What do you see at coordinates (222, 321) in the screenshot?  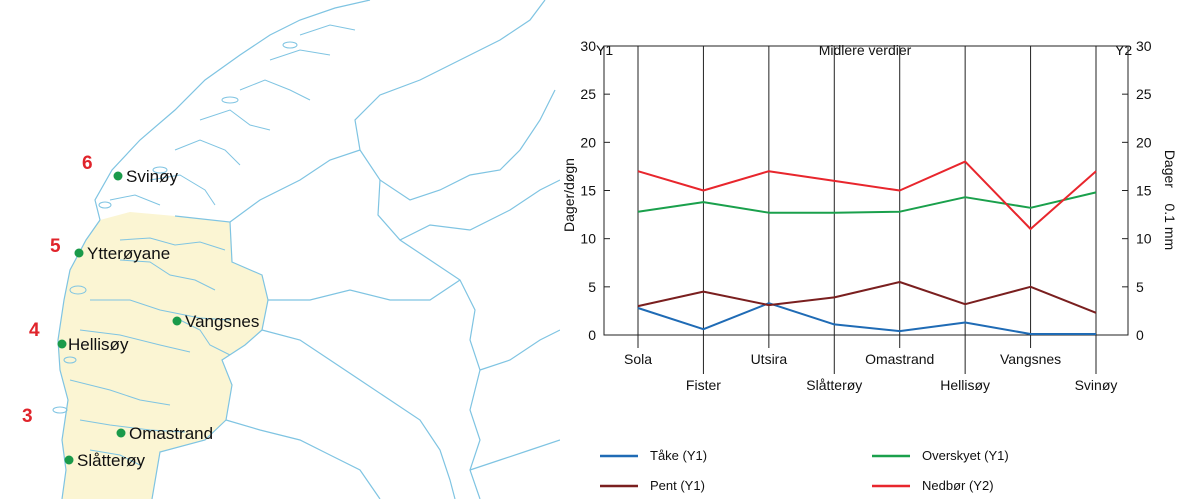 I see `station-label-vangsnes: Vangsnes` at bounding box center [222, 321].